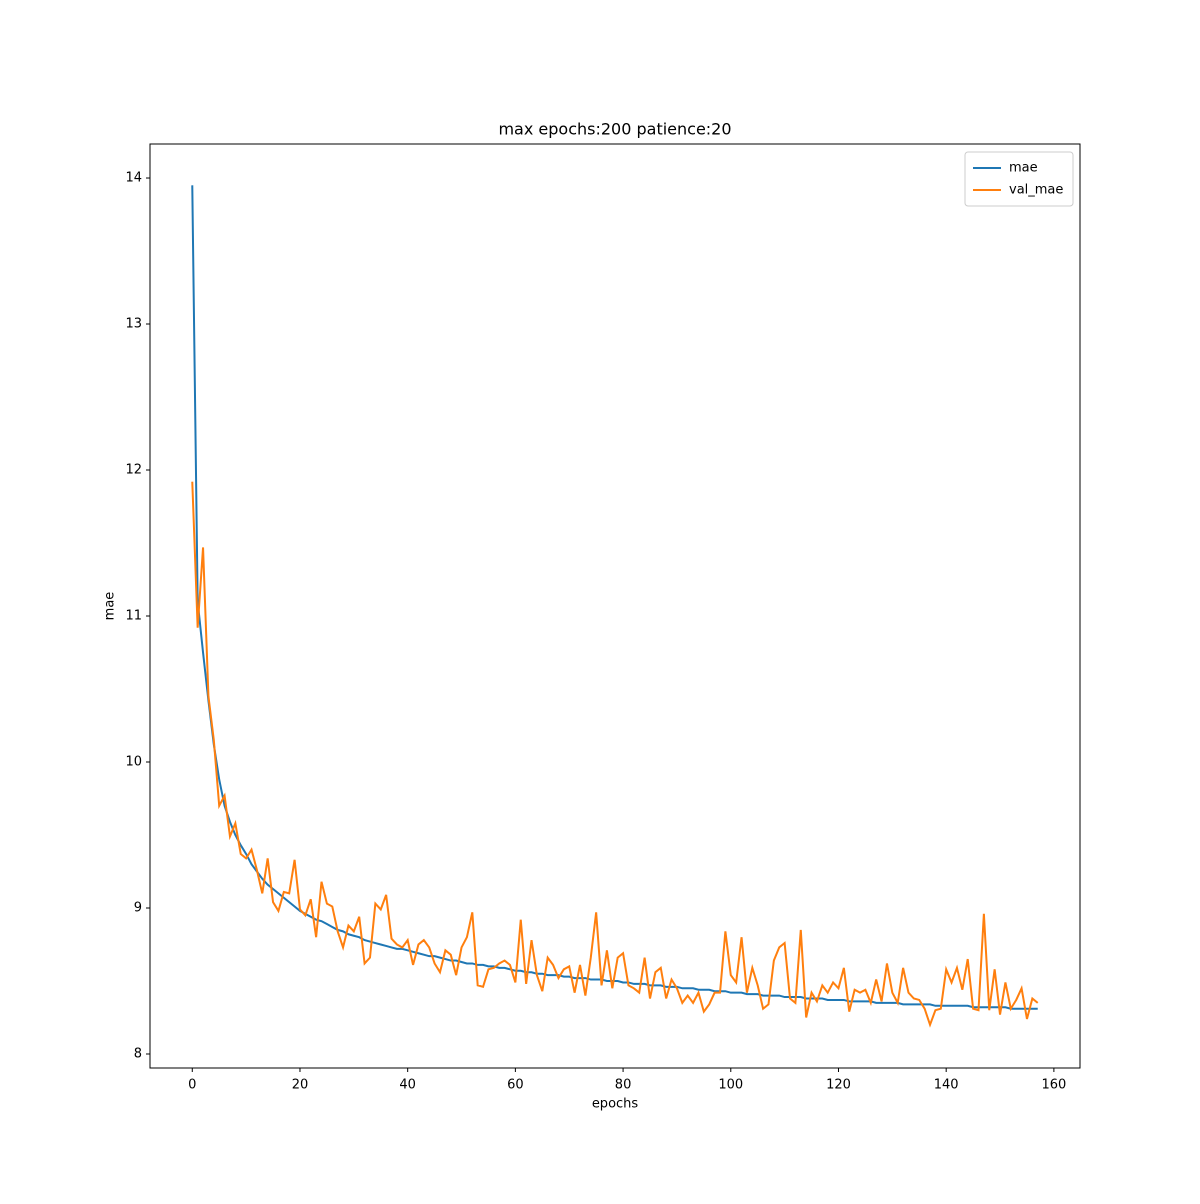  Describe the element at coordinates (623, 1085) in the screenshot. I see `x-tick-label: 80` at that location.